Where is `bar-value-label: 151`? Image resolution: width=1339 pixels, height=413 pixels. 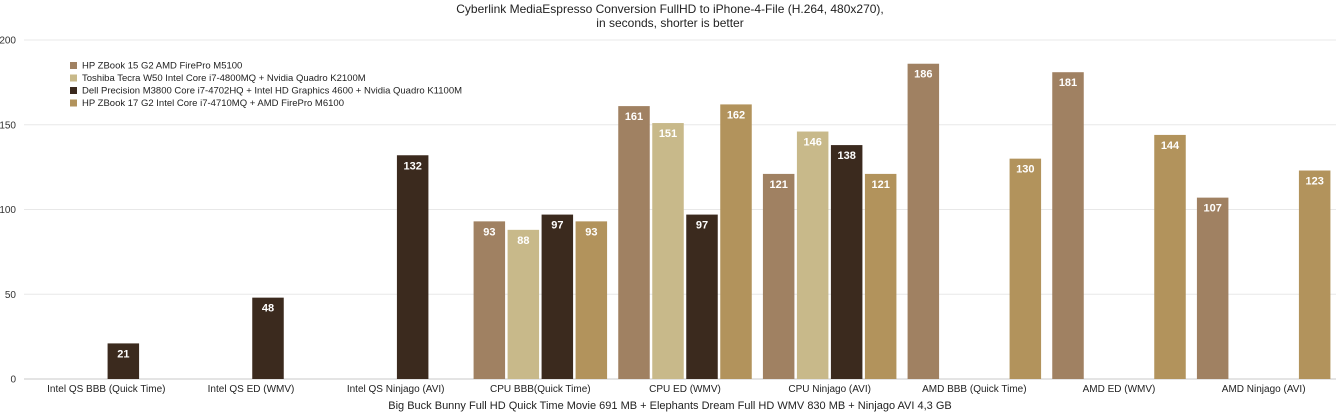
bar-value-label: 151 is located at coordinates (668, 134).